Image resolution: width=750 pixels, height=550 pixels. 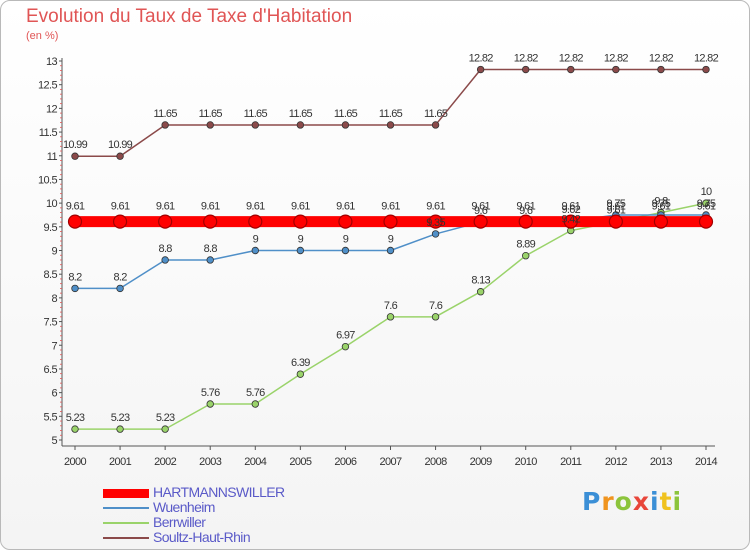 What do you see at coordinates (592, 501) in the screenshot?
I see `logo-letter: P` at bounding box center [592, 501].